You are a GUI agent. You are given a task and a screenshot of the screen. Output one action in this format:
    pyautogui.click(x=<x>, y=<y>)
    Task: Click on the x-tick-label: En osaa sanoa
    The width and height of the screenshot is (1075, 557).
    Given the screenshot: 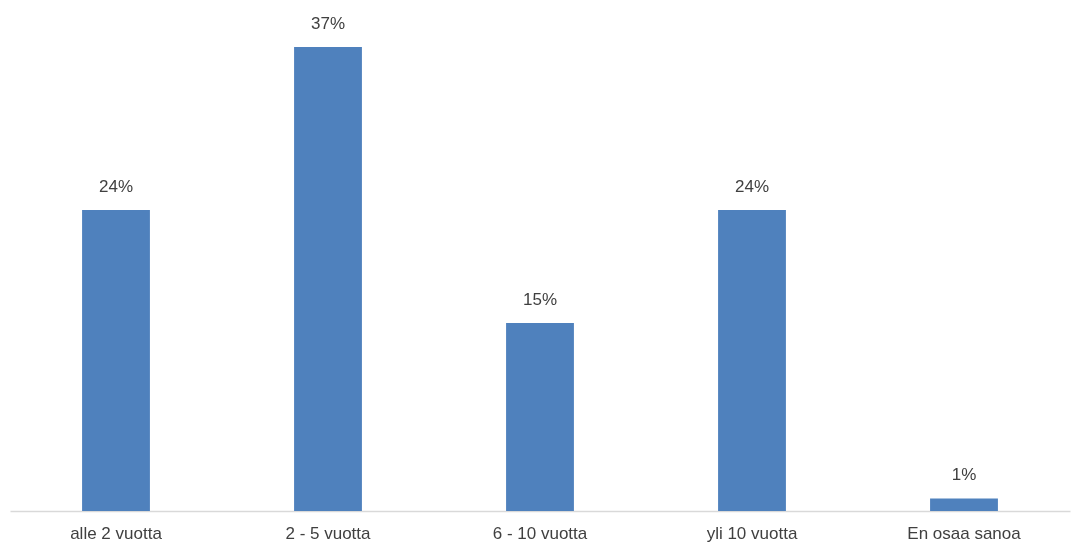 What is the action you would take?
    pyautogui.click(x=964, y=533)
    